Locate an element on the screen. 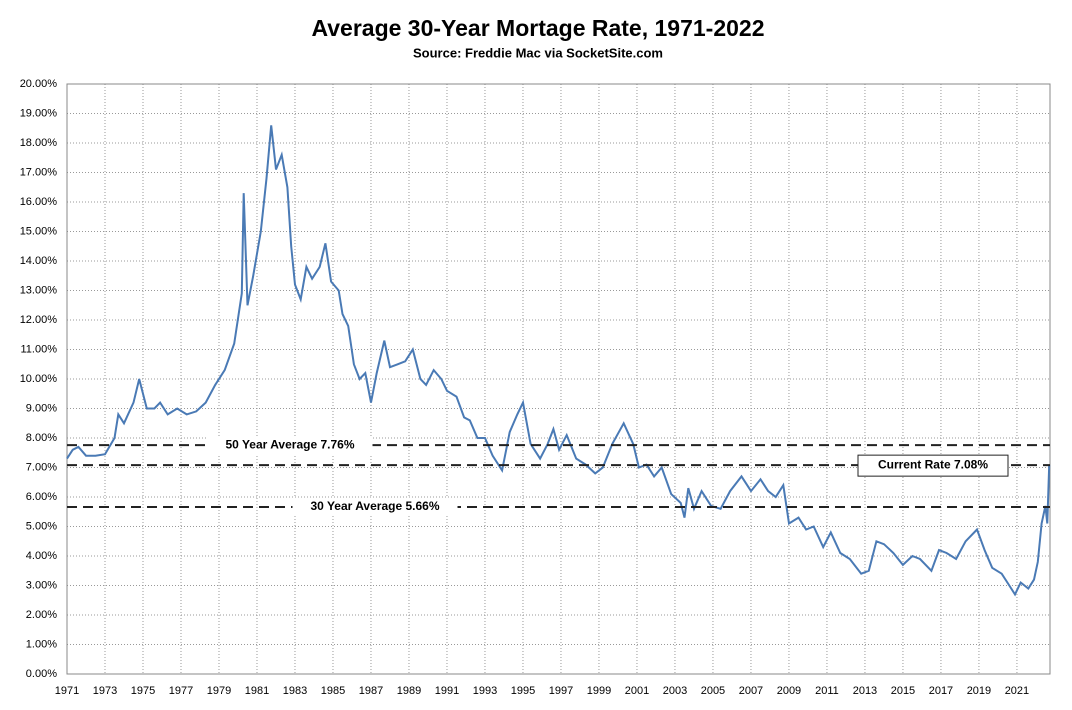 This screenshot has height=710, width=1072. x-tick-label: 1997 is located at coordinates (561, 691).